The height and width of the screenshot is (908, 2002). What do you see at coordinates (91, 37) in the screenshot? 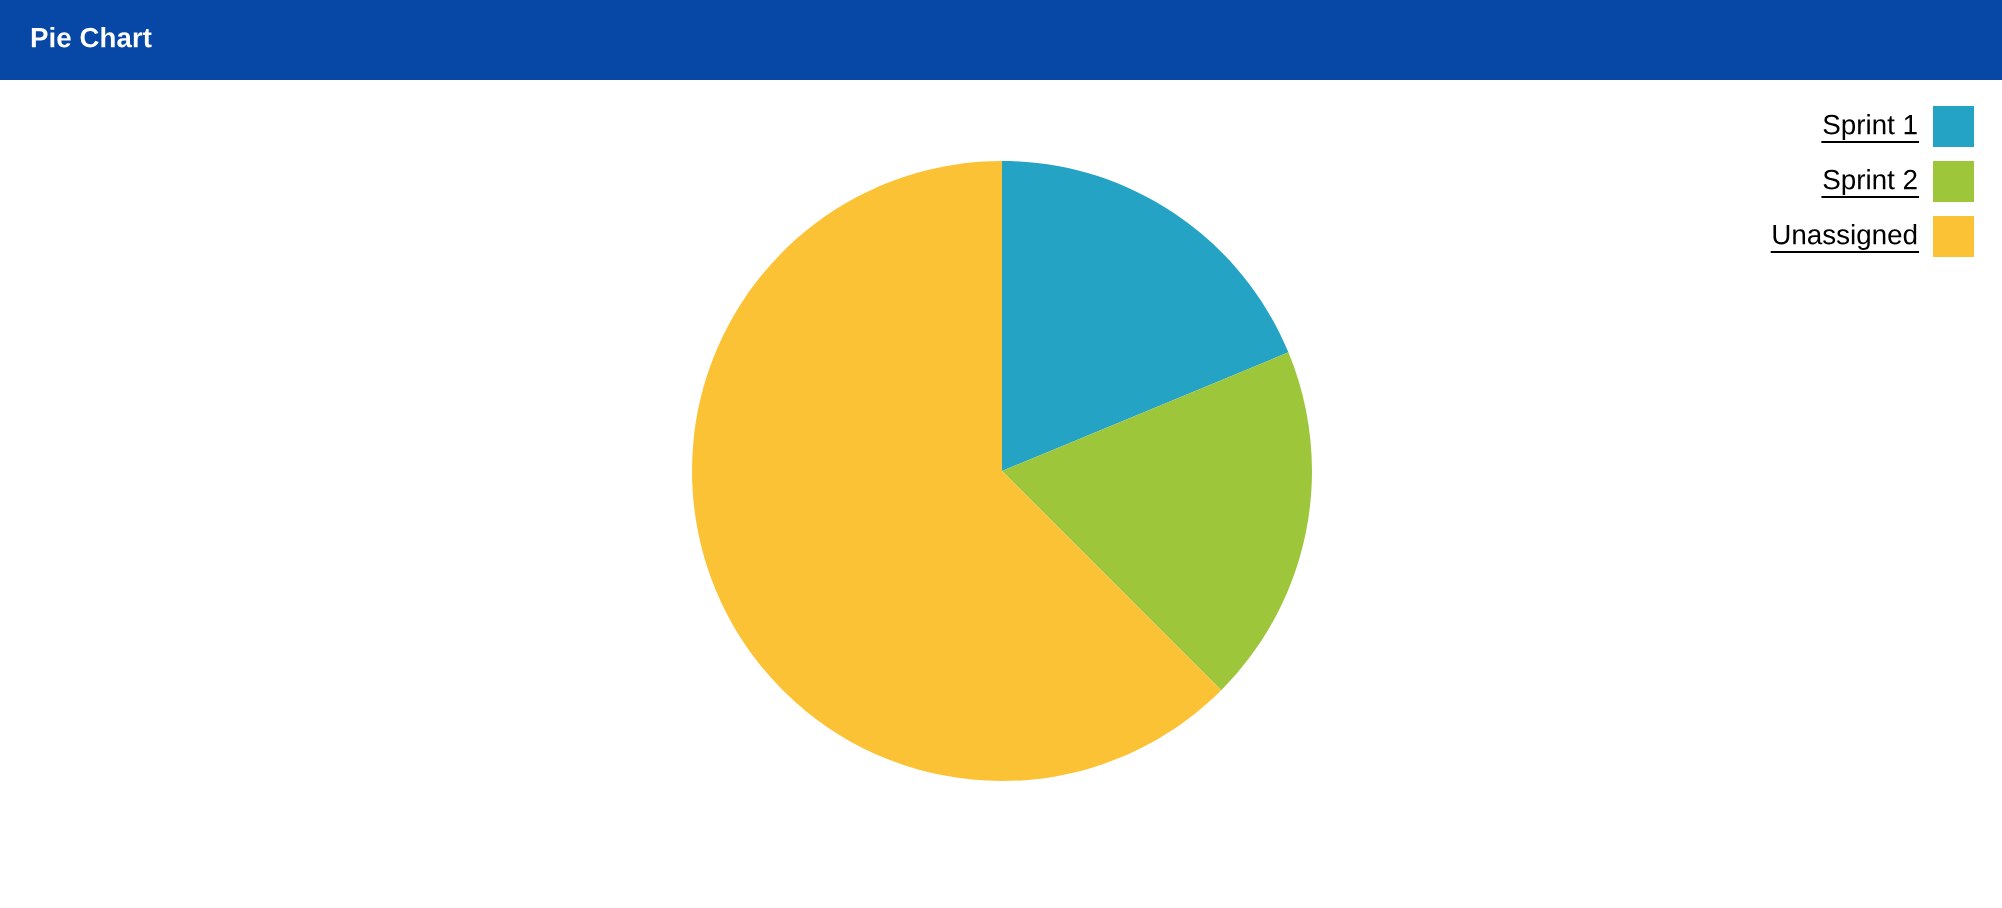
I see `text: Pie Chart` at bounding box center [91, 37].